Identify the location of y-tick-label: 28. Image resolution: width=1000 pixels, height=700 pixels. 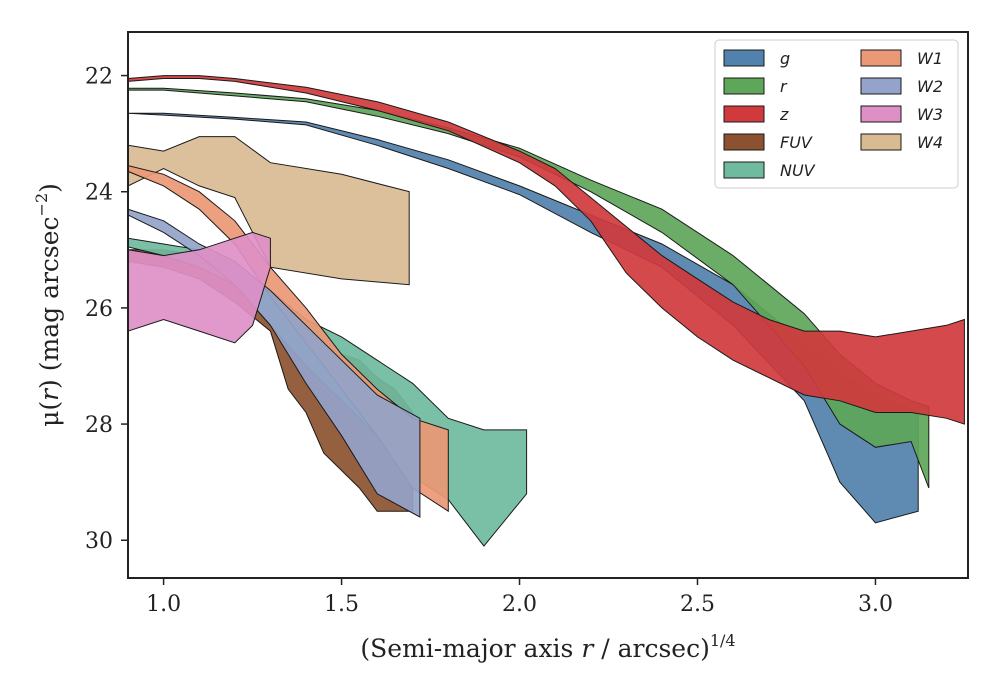
(99, 425).